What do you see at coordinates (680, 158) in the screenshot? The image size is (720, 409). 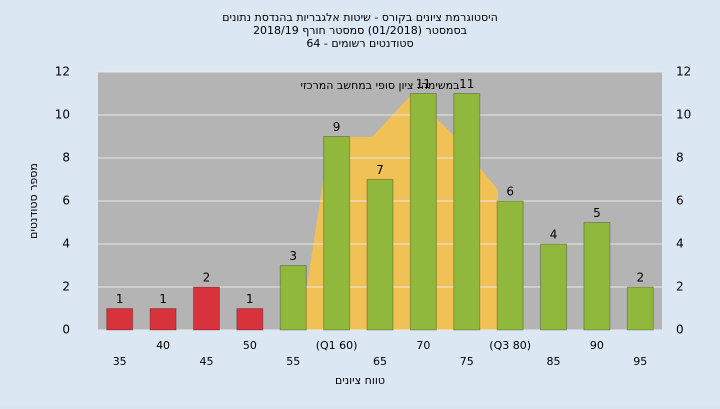 I see `y2-tick-label: 8` at bounding box center [680, 158].